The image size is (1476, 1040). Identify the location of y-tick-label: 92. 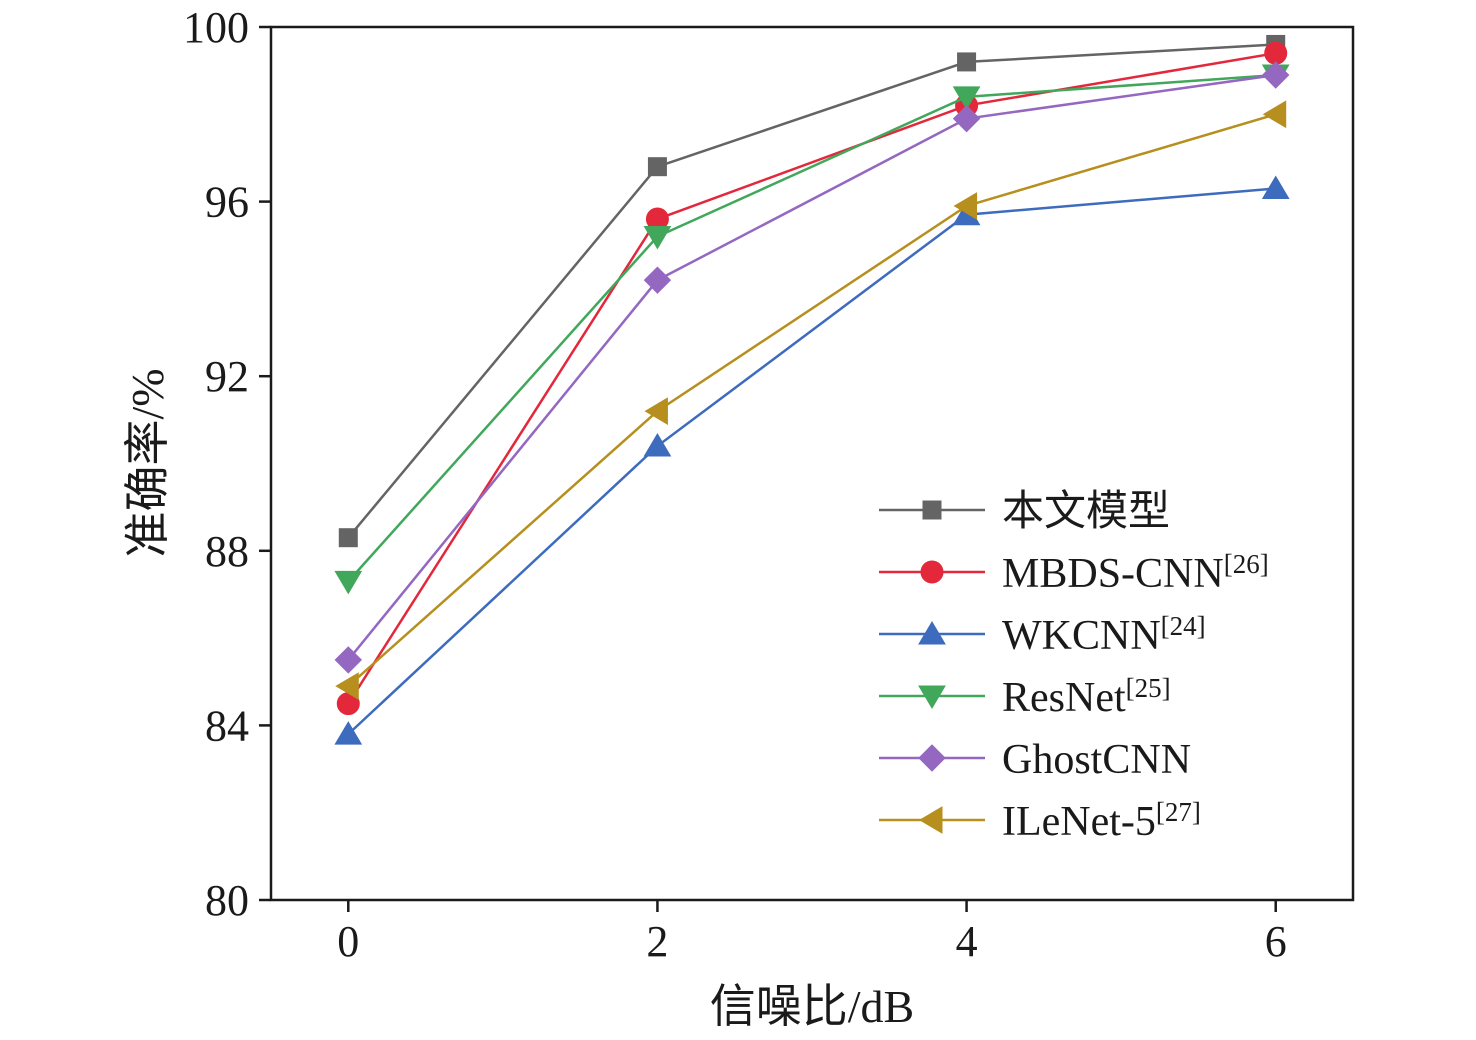
(227, 376).